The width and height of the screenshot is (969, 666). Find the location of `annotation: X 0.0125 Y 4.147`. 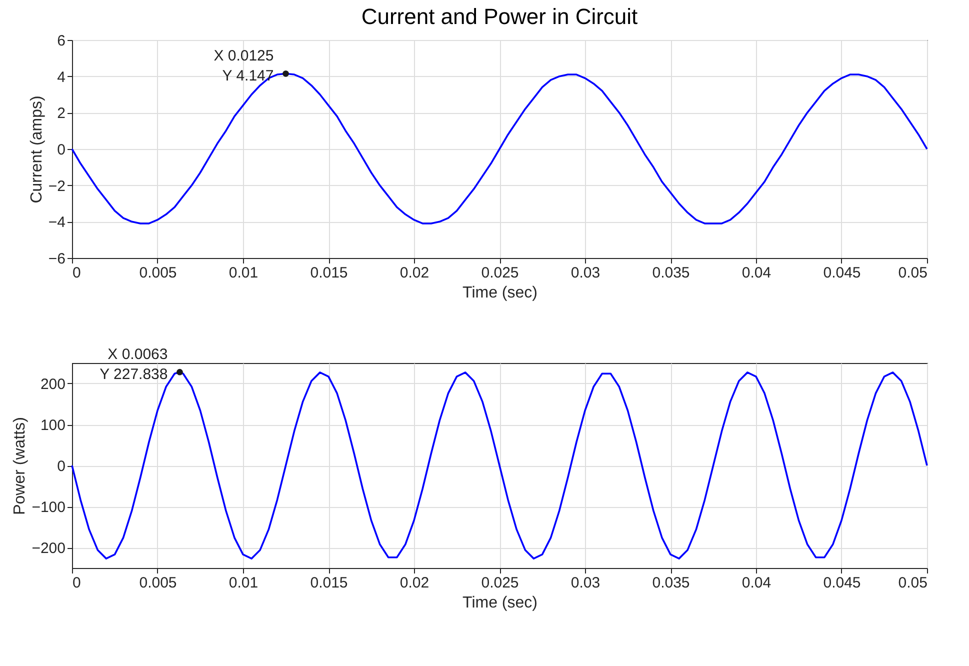

annotation: X 0.0125 Y 4.147 is located at coordinates (244, 66).